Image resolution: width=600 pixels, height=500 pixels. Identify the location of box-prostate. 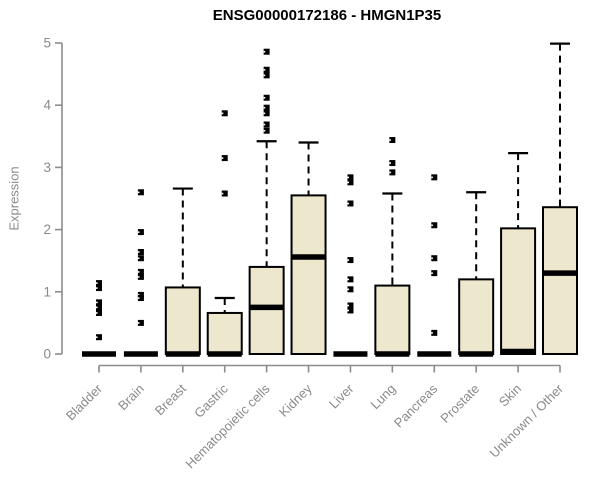
(476, 316).